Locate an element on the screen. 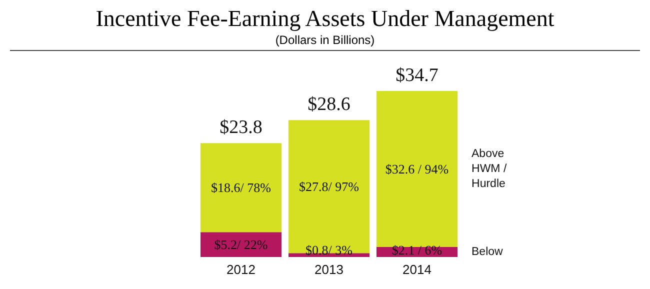 The width and height of the screenshot is (650, 289). data-label: $5.2/ 22% is located at coordinates (241, 244).